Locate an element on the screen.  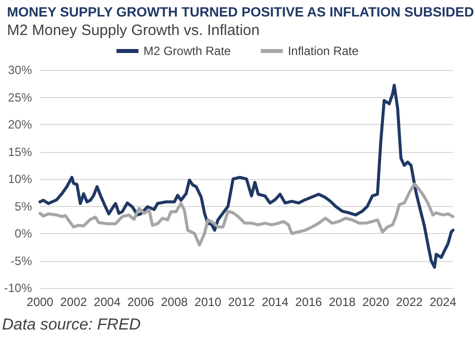
x-tick-label: 2012 is located at coordinates (242, 302).